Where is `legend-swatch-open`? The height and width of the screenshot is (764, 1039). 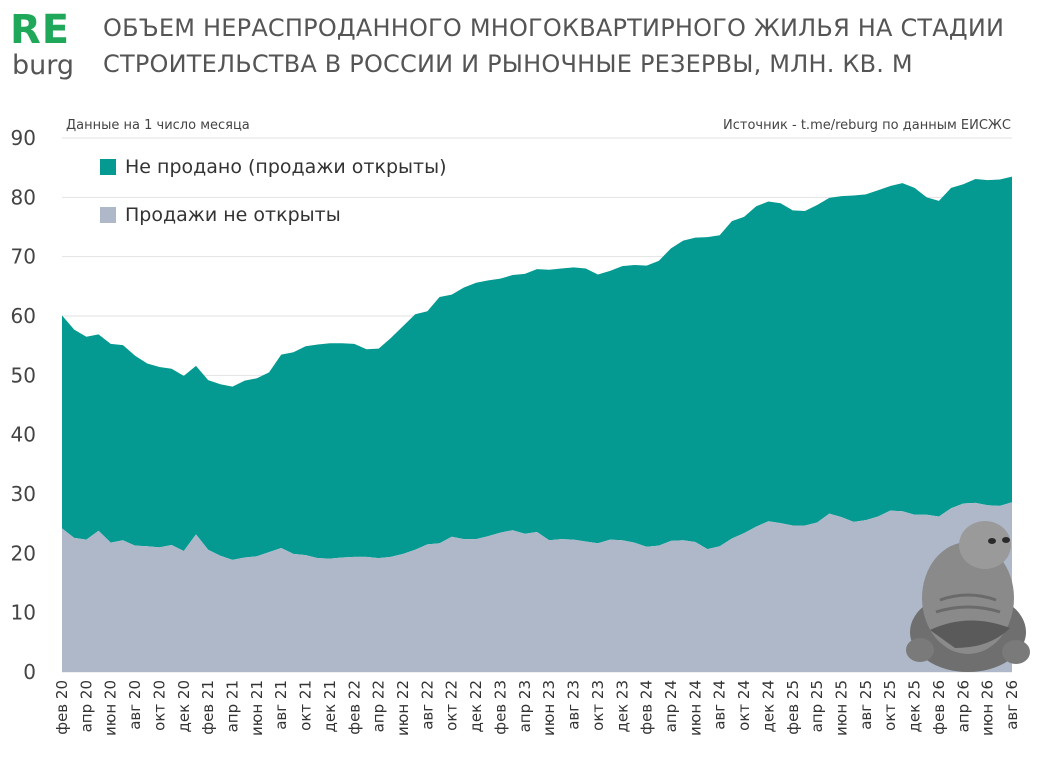
legend-swatch-open is located at coordinates (108, 167).